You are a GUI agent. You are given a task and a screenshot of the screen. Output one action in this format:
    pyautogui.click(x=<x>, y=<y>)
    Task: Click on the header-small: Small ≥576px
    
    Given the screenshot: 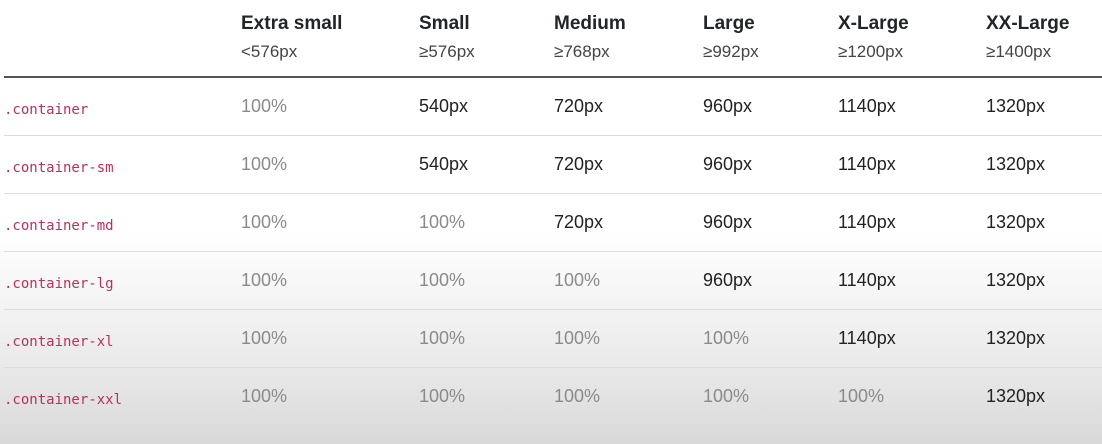 What is the action you would take?
    pyautogui.click(x=486, y=39)
    